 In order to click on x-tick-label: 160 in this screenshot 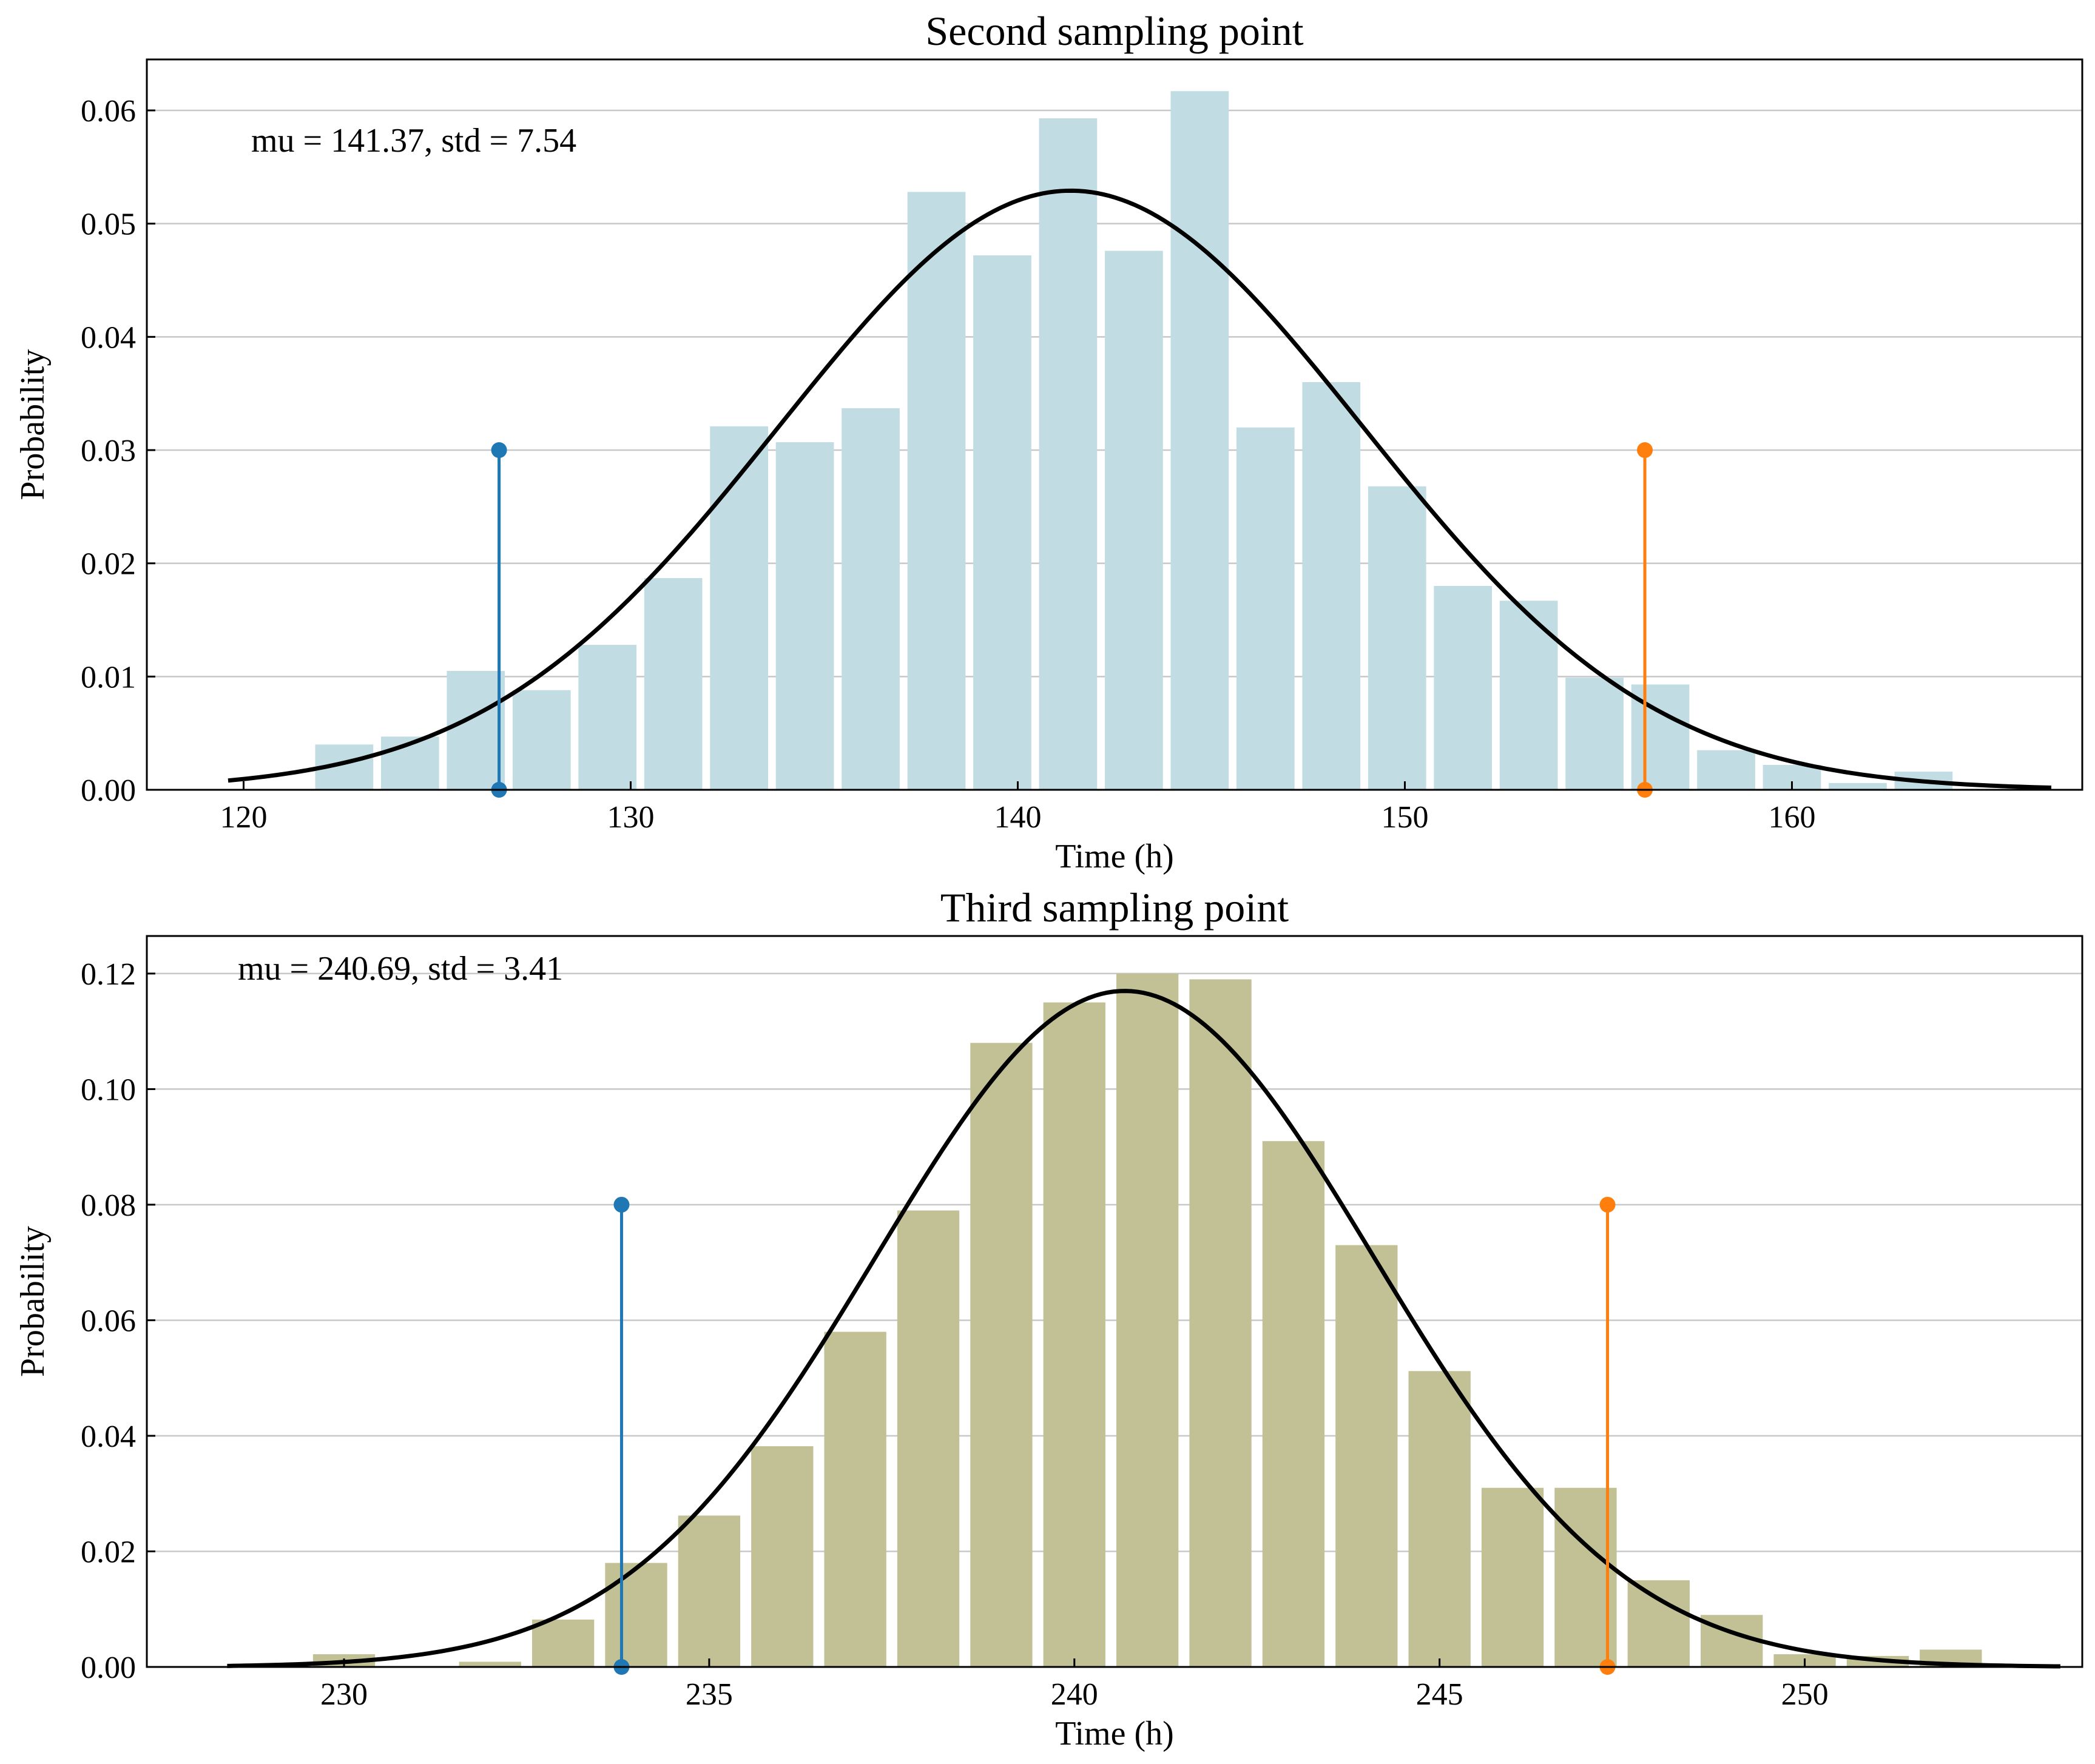, I will do `click(1792, 817)`.